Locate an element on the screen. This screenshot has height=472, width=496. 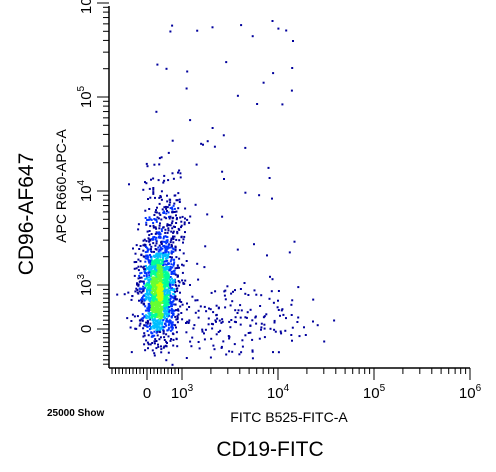
y-tick-label: 104 is located at coordinates (85, 190).